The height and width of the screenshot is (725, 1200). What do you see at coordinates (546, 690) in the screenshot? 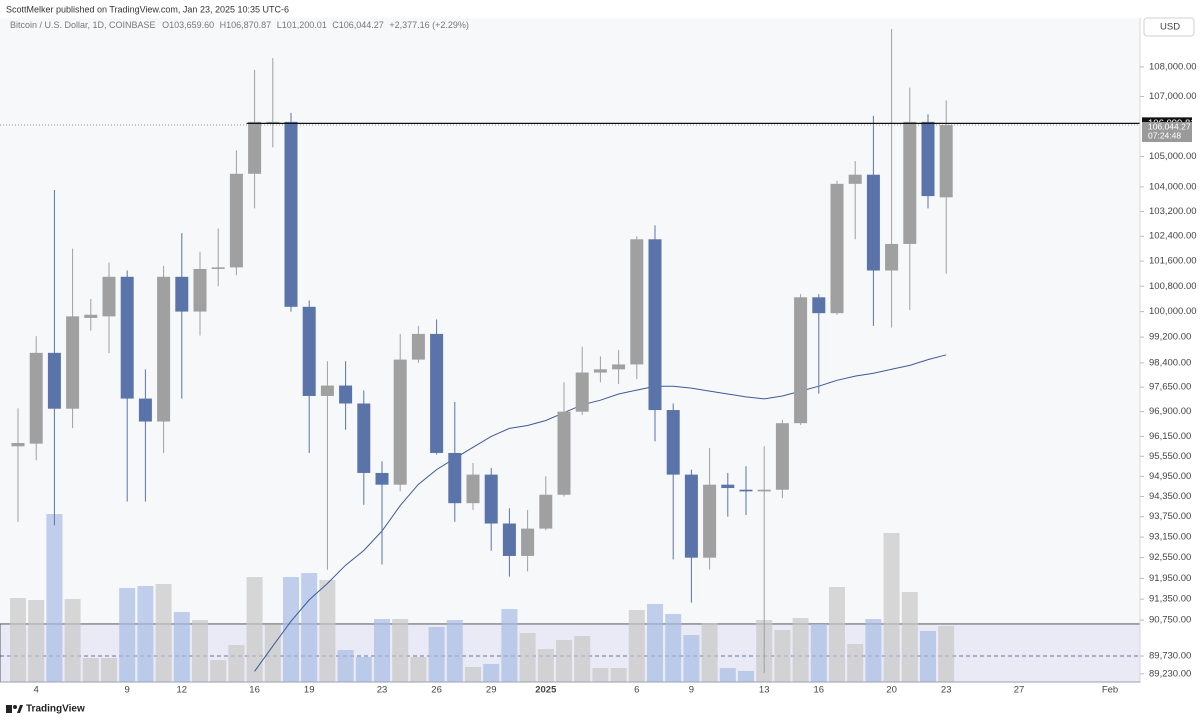
I see `x-tick-label: 2025` at bounding box center [546, 690].